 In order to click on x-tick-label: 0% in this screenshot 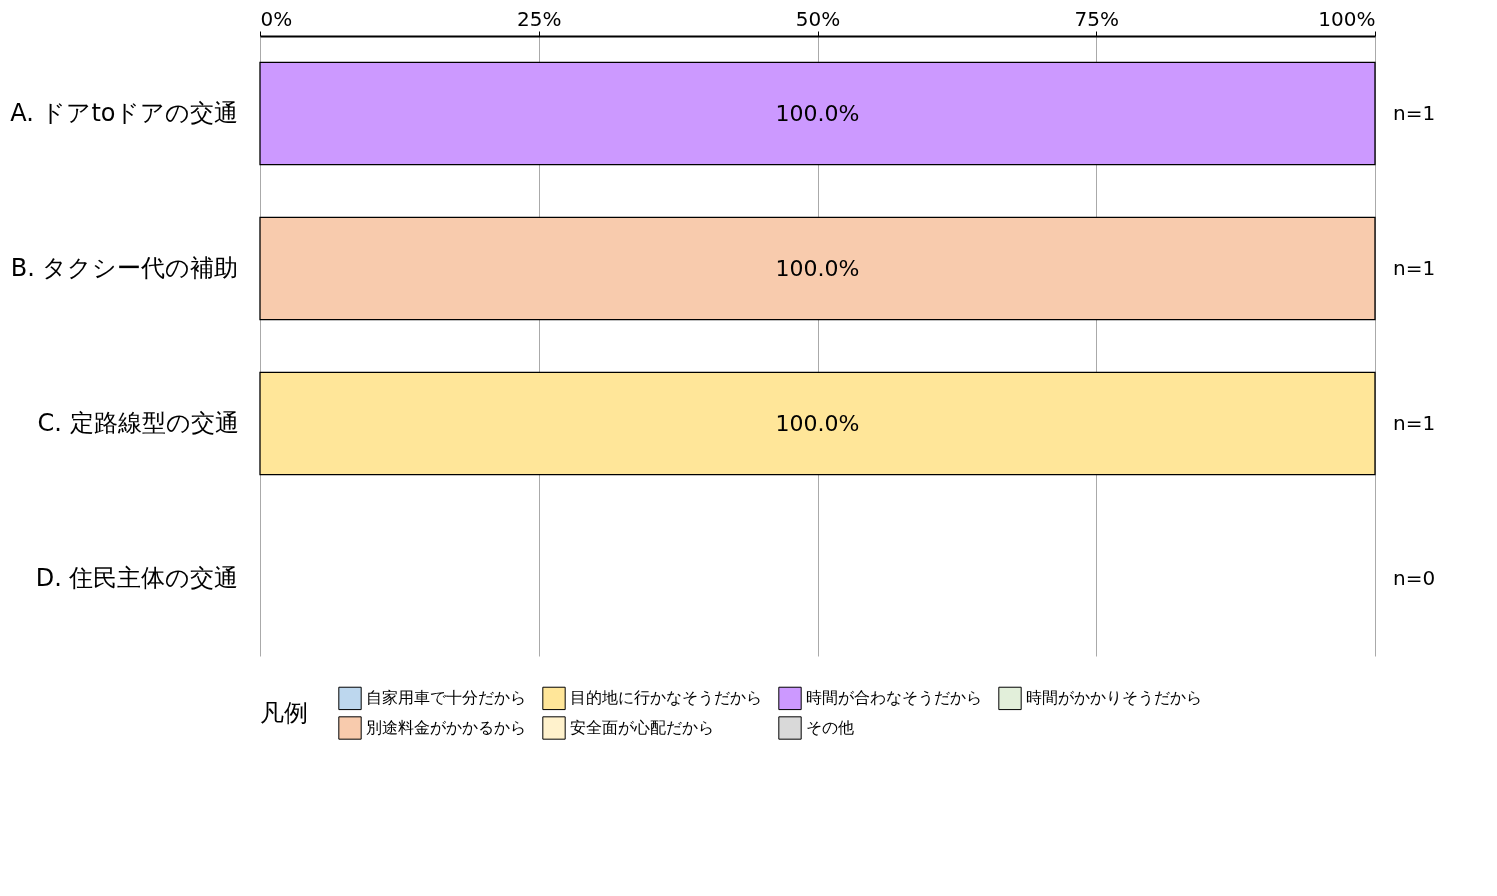, I will do `click(276, 18)`.